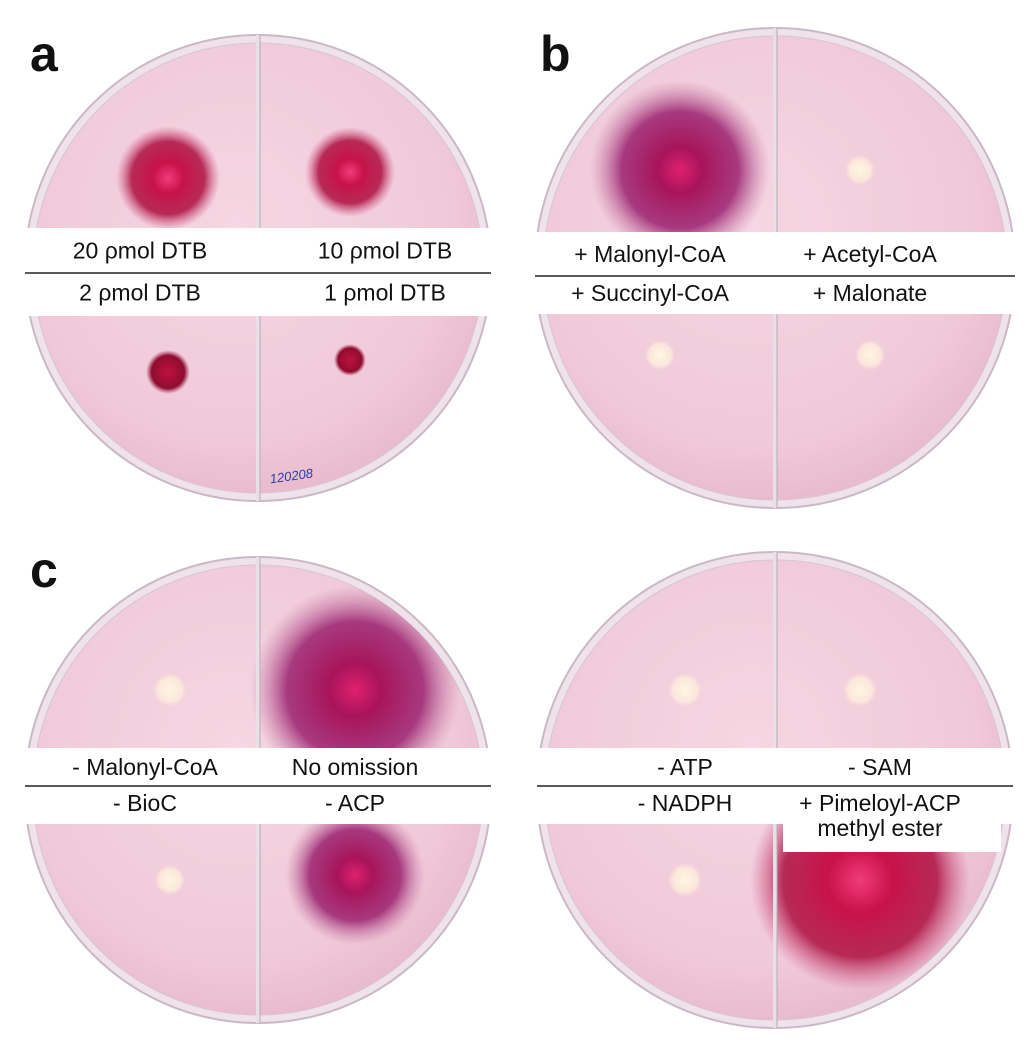 This screenshot has width=1036, height=1055. I want to click on plate-label: - BioC, so click(145, 803).